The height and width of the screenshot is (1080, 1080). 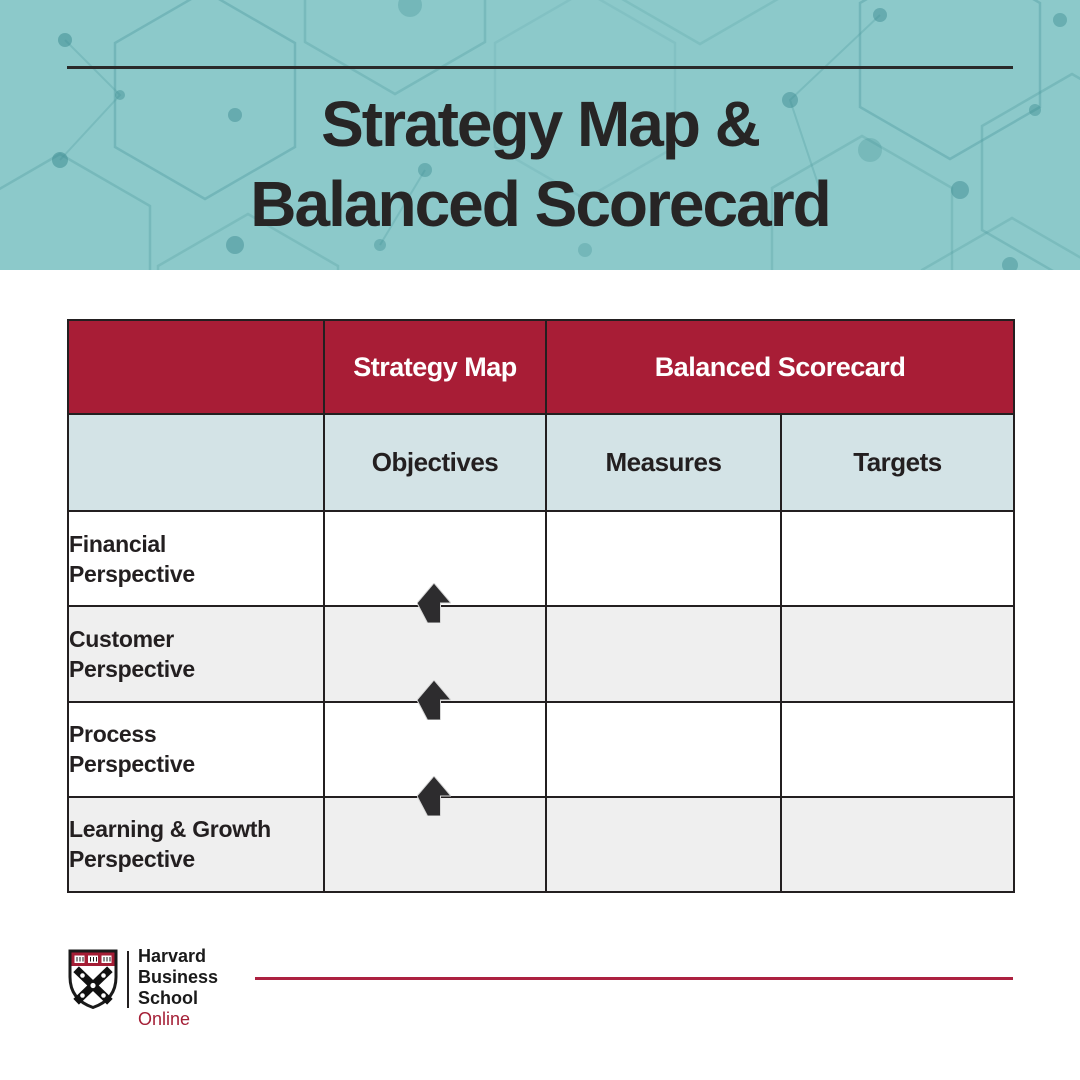 What do you see at coordinates (634, 978) in the screenshot?
I see `footer-rule` at bounding box center [634, 978].